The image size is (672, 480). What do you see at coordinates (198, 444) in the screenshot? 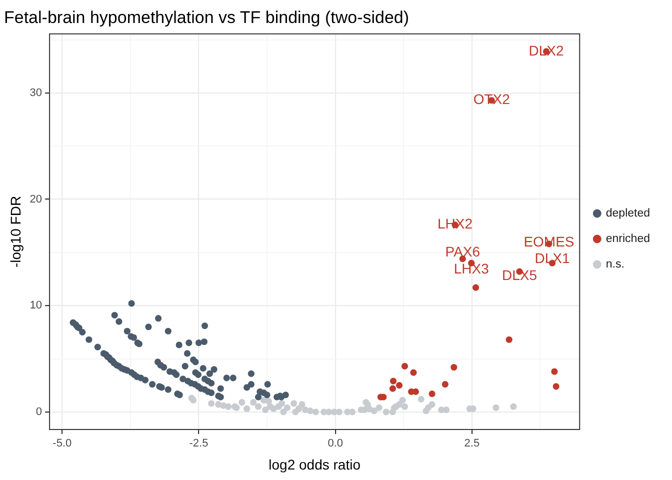
I see `x-tick-label: -2.5` at bounding box center [198, 444].